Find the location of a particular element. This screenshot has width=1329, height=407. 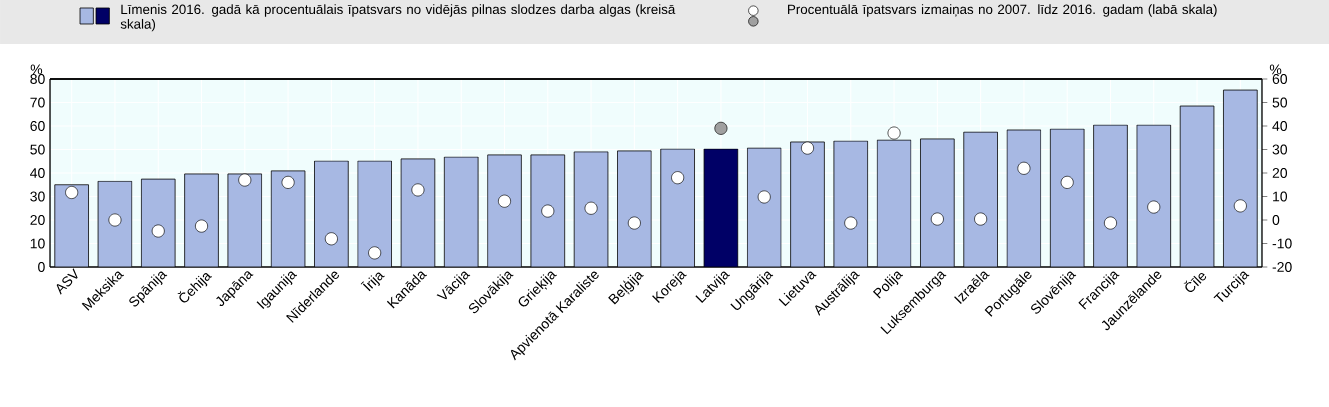

legend-label: Procentuālā īpatsvars izmaiņas no 2007. līdz 2016. gadam (labā skala) is located at coordinates (1002, 10).